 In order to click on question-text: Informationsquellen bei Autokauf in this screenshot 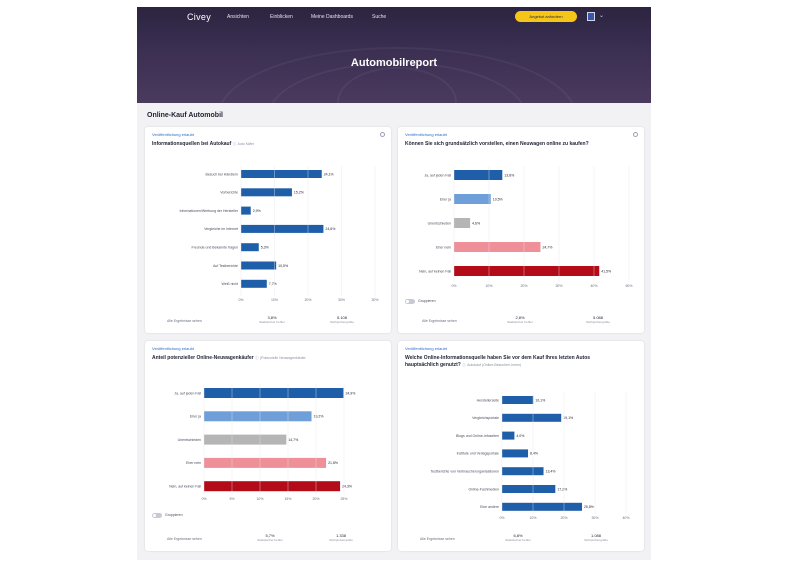, I will do `click(192, 144)`.